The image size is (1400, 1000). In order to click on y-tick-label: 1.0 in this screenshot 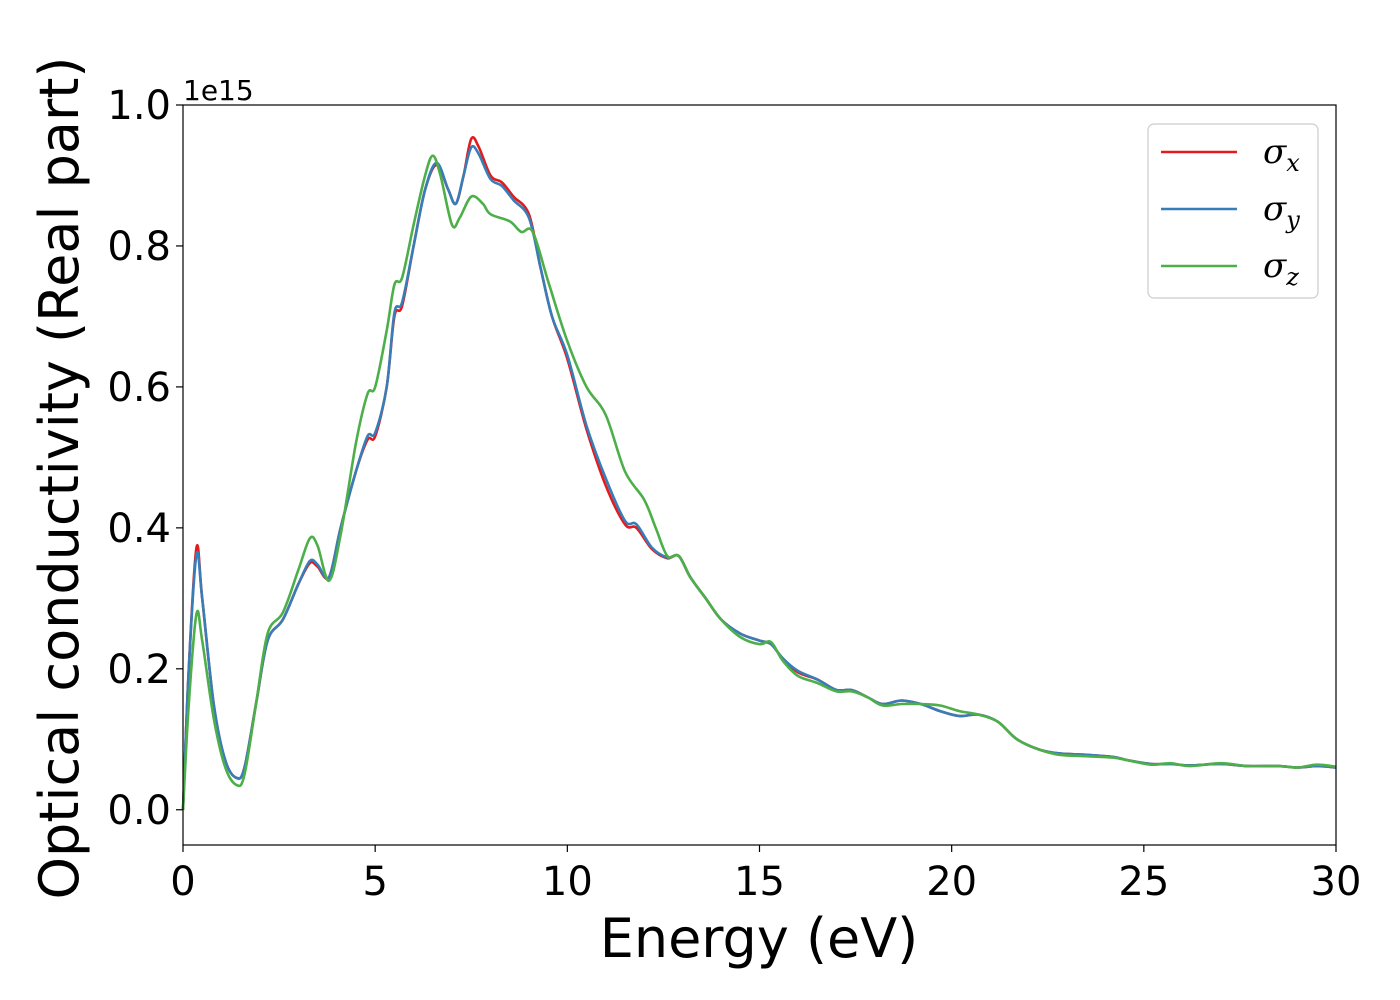, I will do `click(139, 106)`.